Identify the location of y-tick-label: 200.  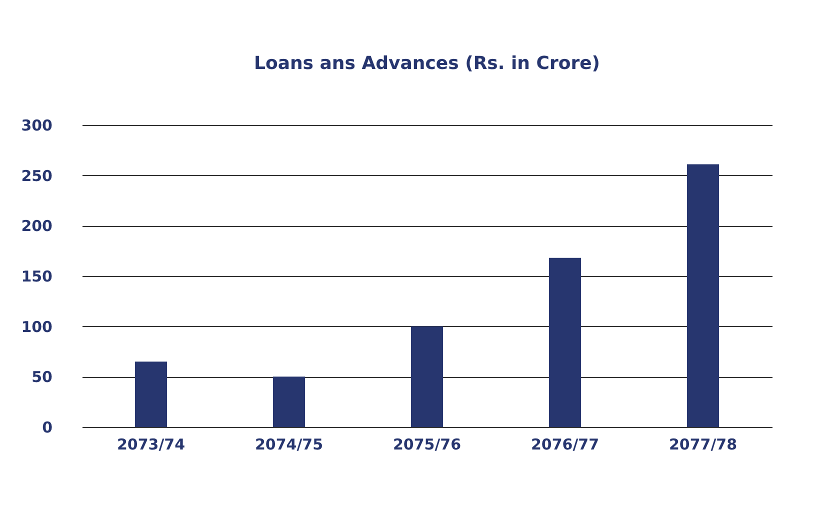
(36, 226).